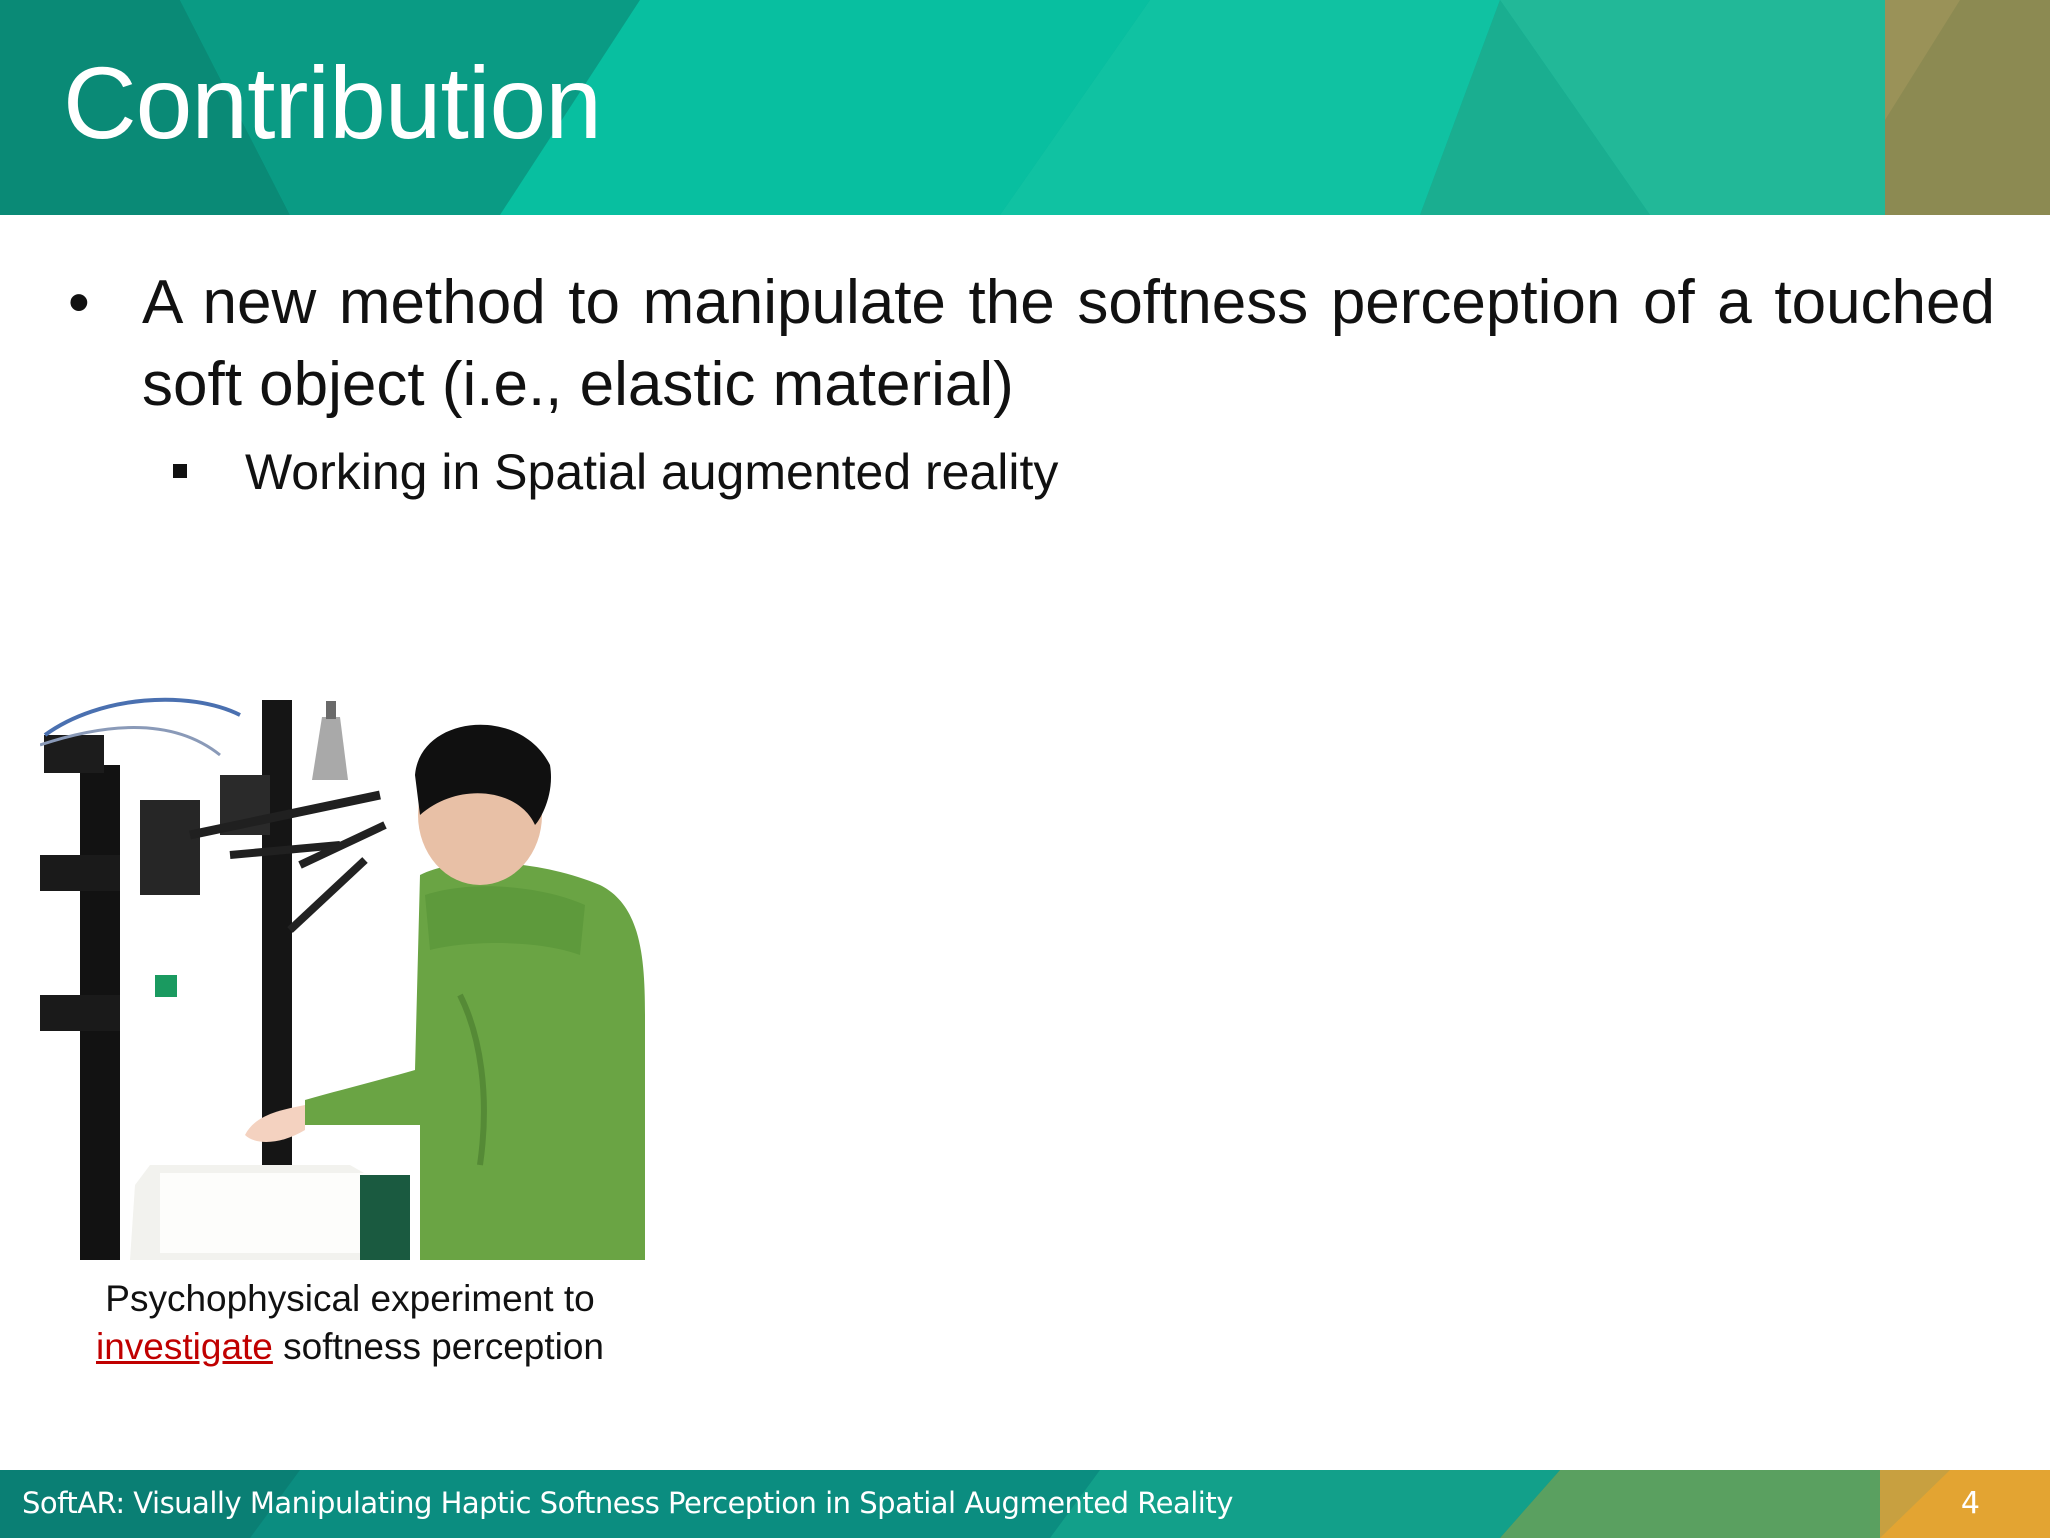  What do you see at coordinates (652, 472) in the screenshot?
I see `sub-bullet-text: Working in Spatial augmented reality` at bounding box center [652, 472].